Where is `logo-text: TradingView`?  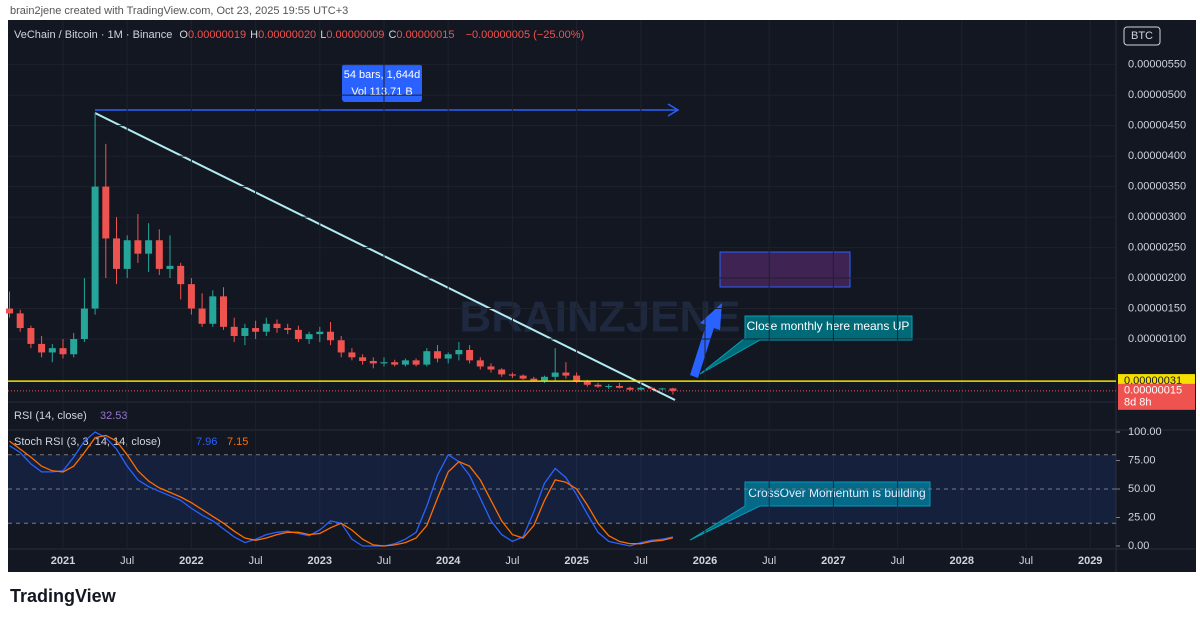 logo-text: TradingView is located at coordinates (63, 596).